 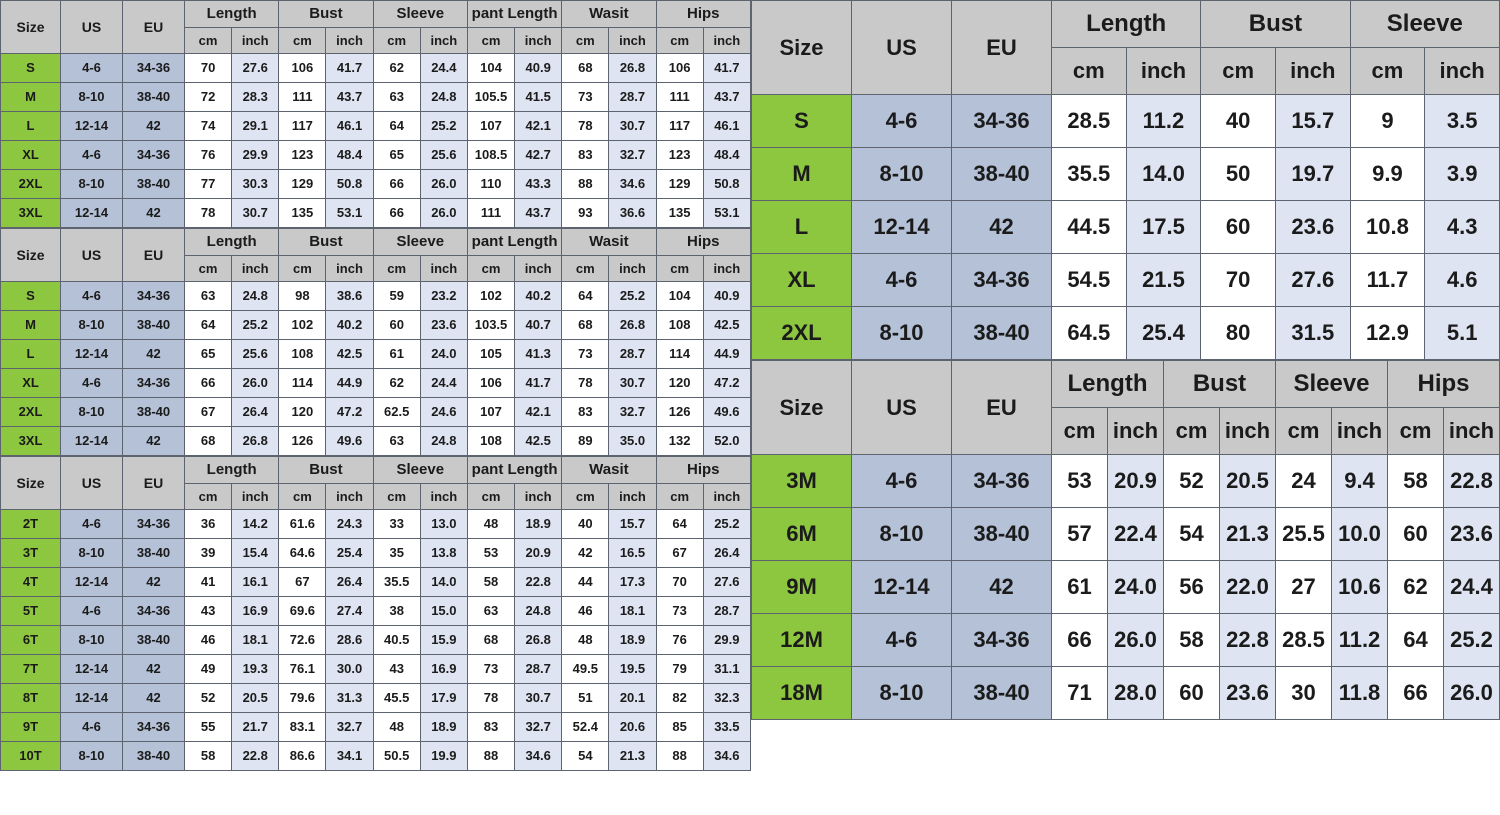 What do you see at coordinates (679, 383) in the screenshot?
I see `cell-value-cm: 120` at bounding box center [679, 383].